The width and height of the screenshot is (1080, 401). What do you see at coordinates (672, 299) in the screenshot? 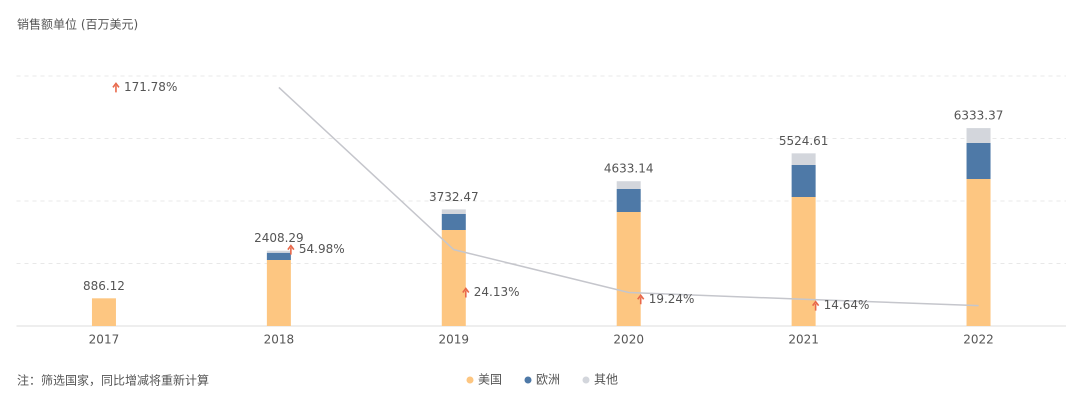
I see `growth-label: 19.24%` at bounding box center [672, 299].